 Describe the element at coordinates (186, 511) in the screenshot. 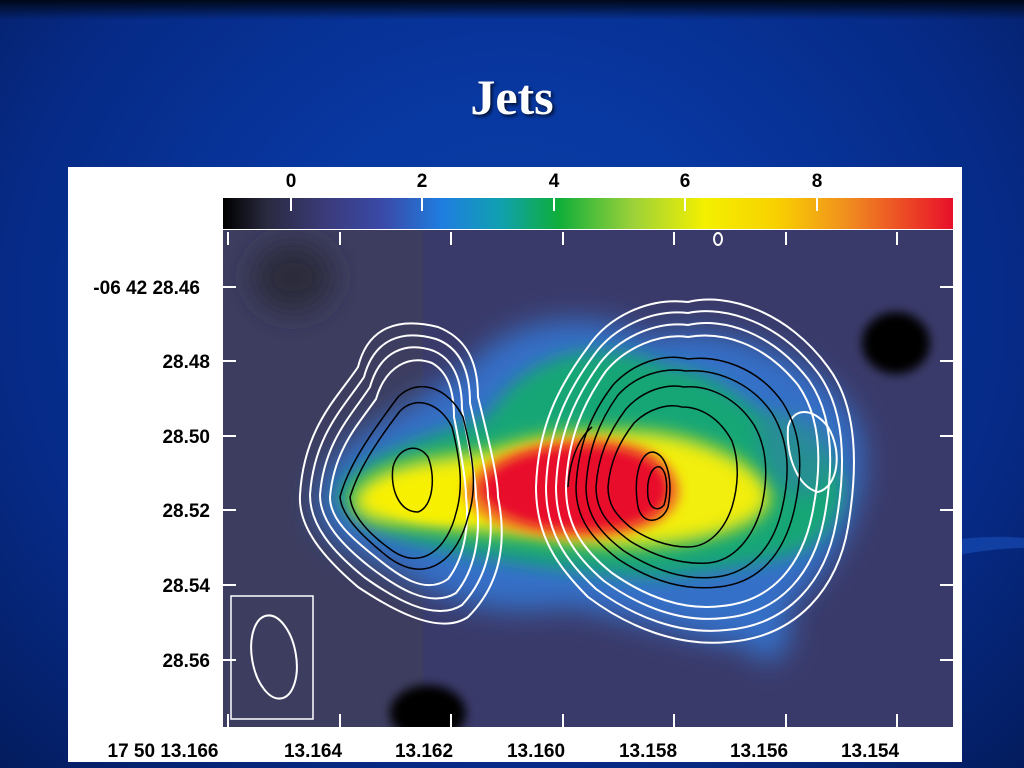

I see `y-tick-label: 28.52` at that location.